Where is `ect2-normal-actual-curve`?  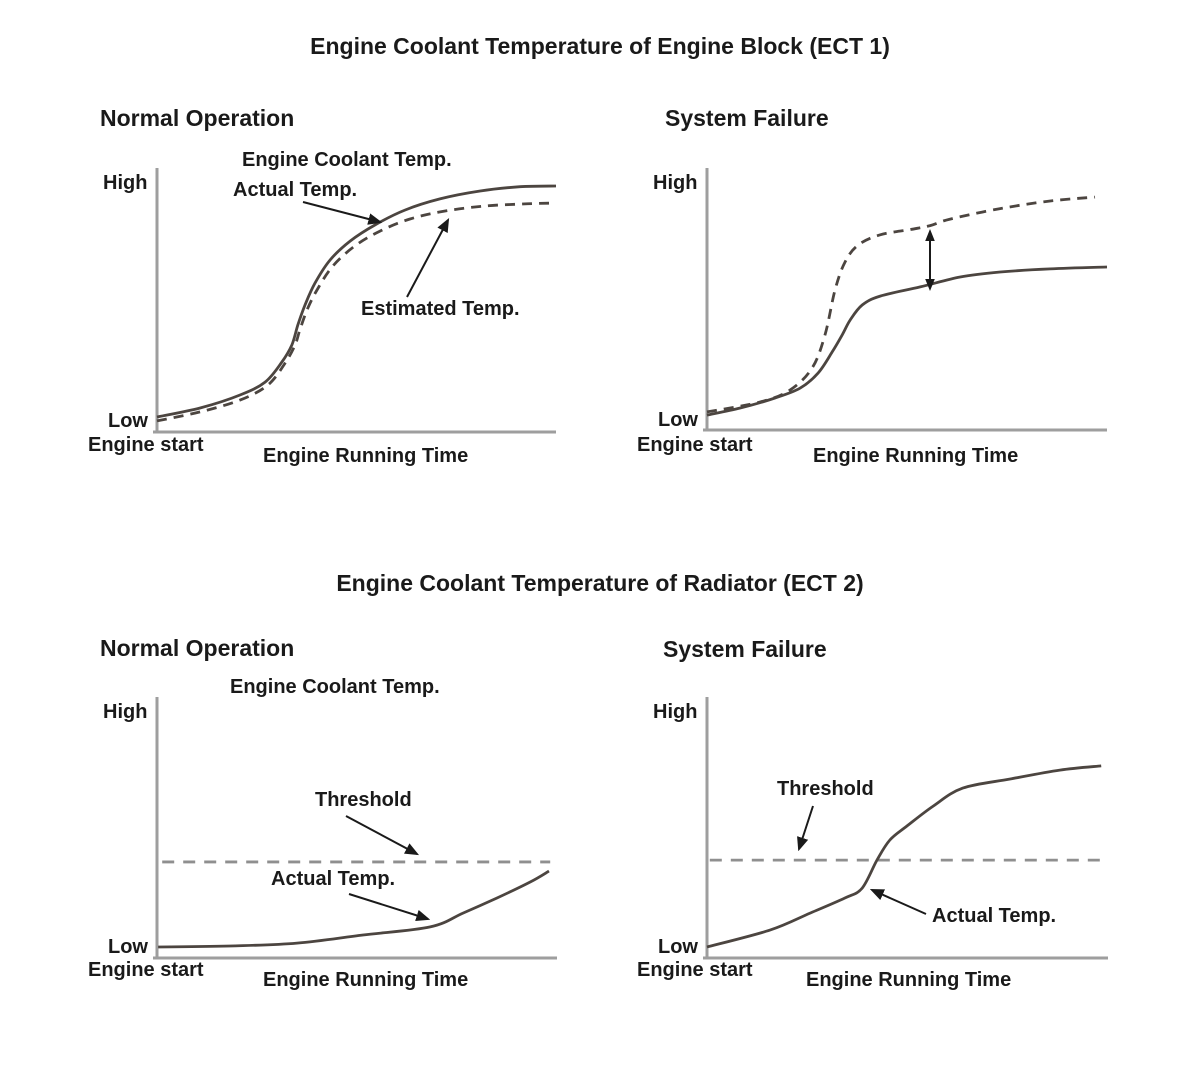
ect2-normal-actual-curve is located at coordinates (354, 909).